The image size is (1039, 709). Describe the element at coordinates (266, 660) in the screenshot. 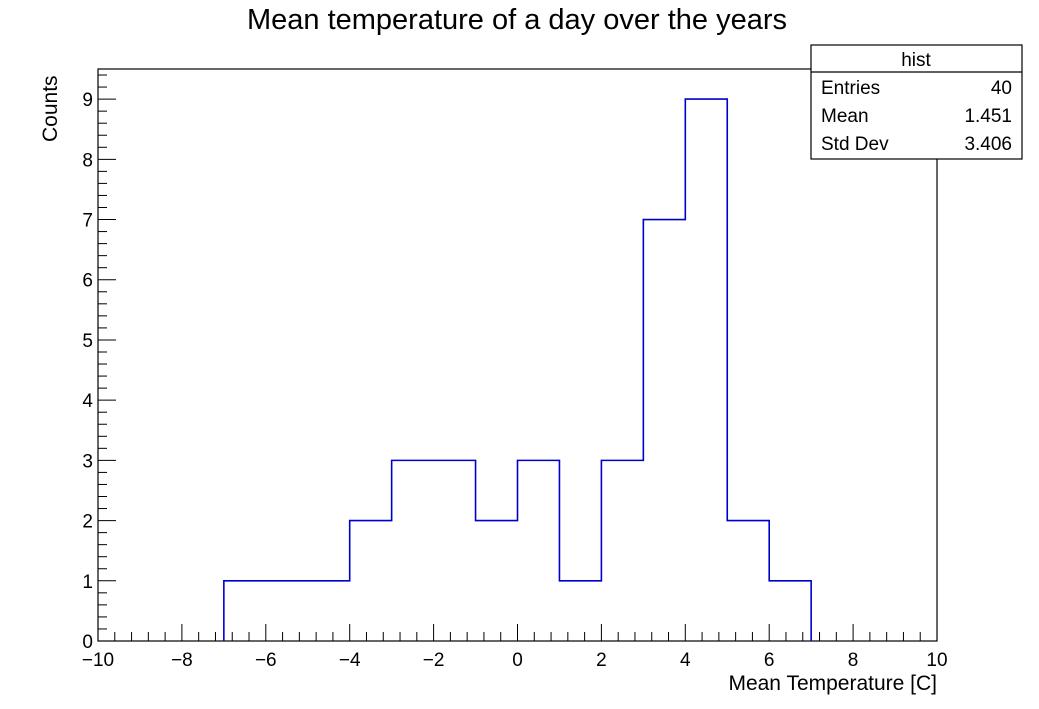

I see `x-tick-label: −6` at that location.